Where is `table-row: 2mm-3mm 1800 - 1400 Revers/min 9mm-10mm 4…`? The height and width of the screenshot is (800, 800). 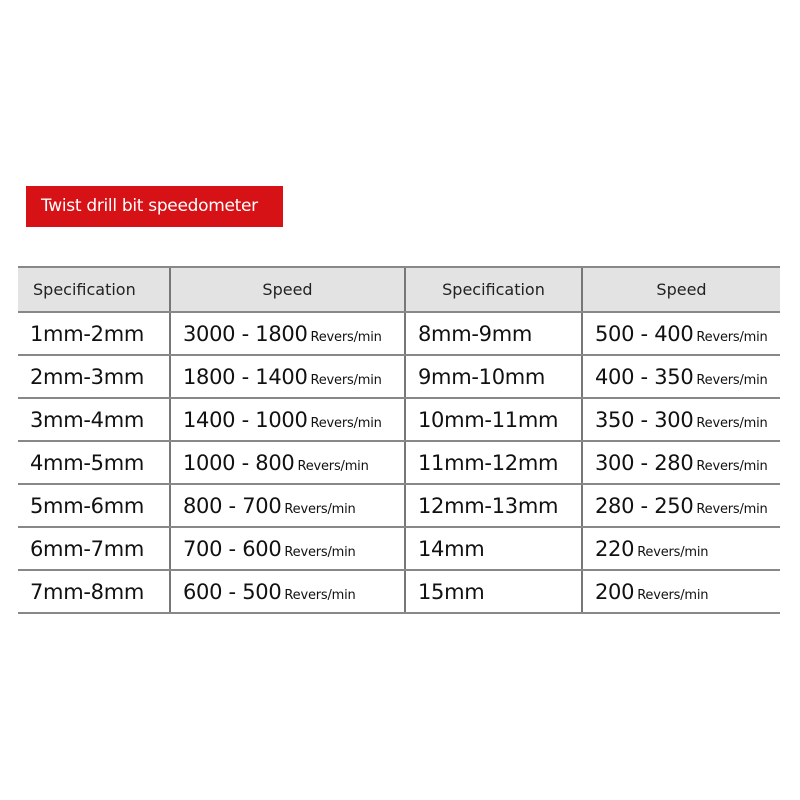
table-row: 2mm-3mm 1800 - 1400 Revers/min 9mm-10mm 4… is located at coordinates (399, 377).